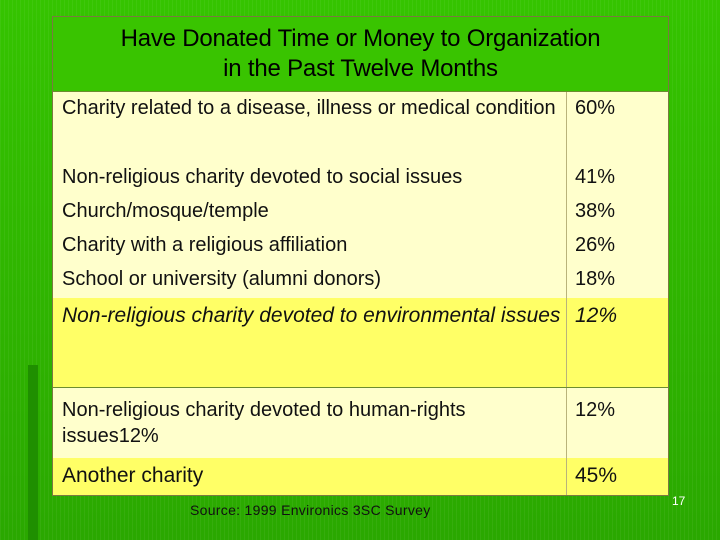  I want to click on row-label: Another charity, so click(133, 475).